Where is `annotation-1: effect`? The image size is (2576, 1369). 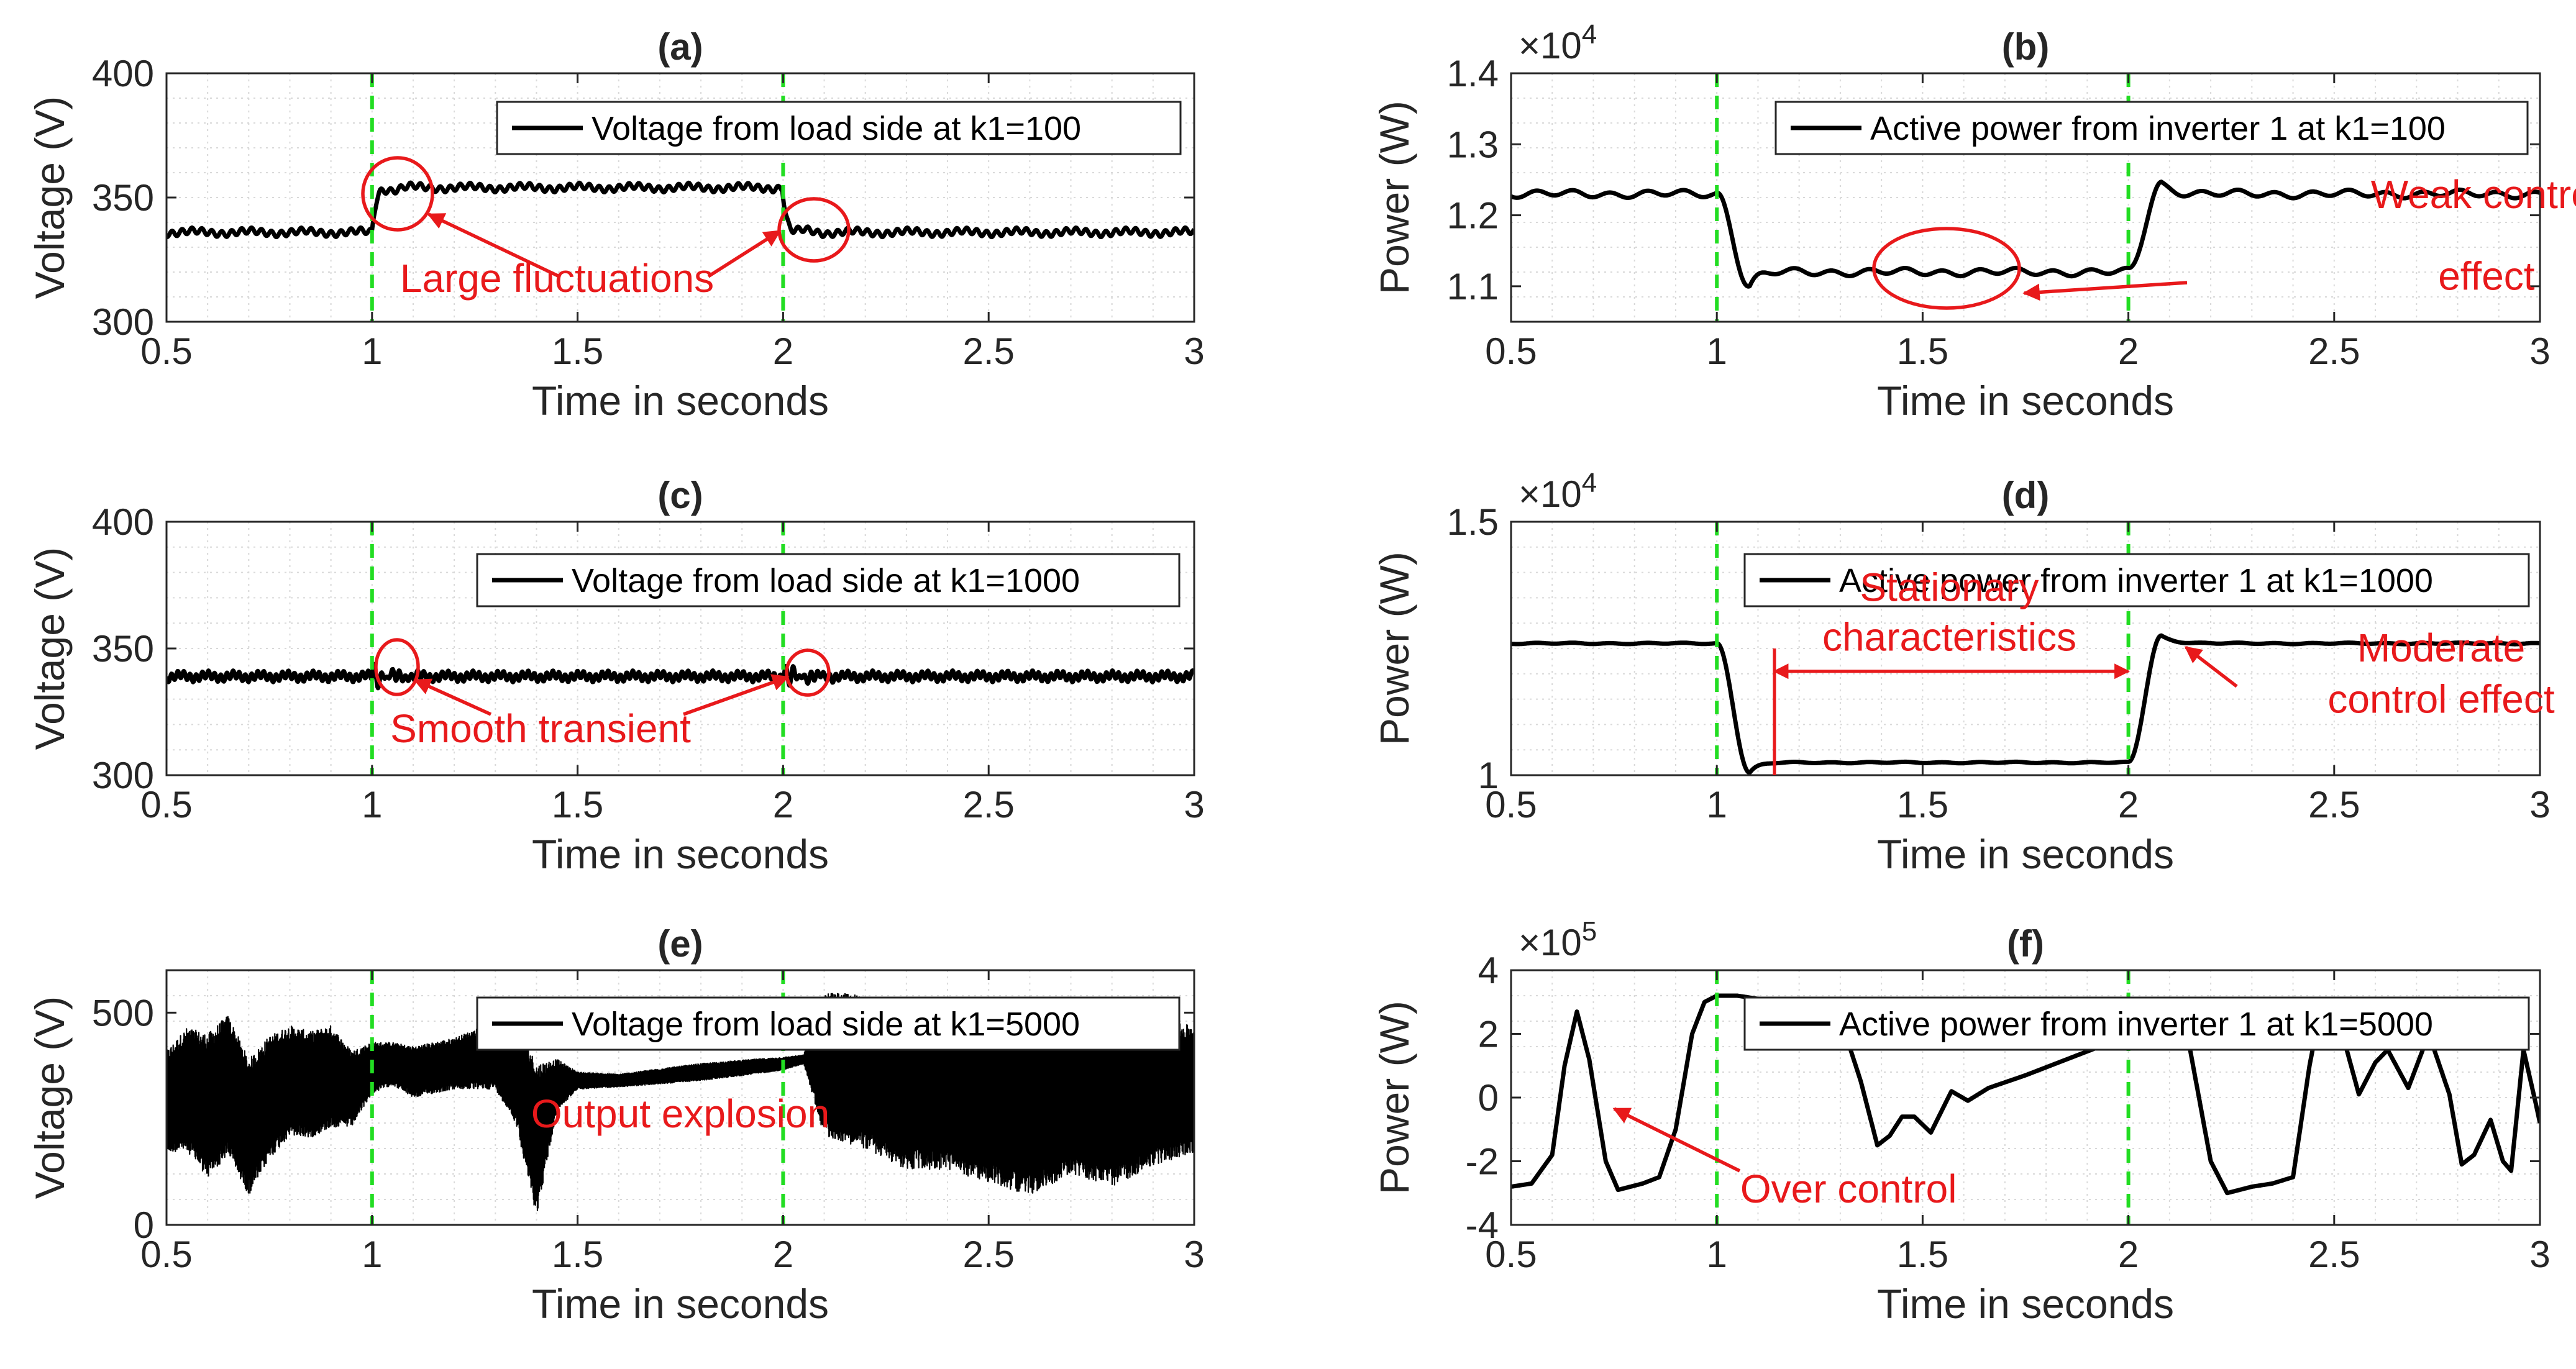 annotation-1: effect is located at coordinates (2486, 276).